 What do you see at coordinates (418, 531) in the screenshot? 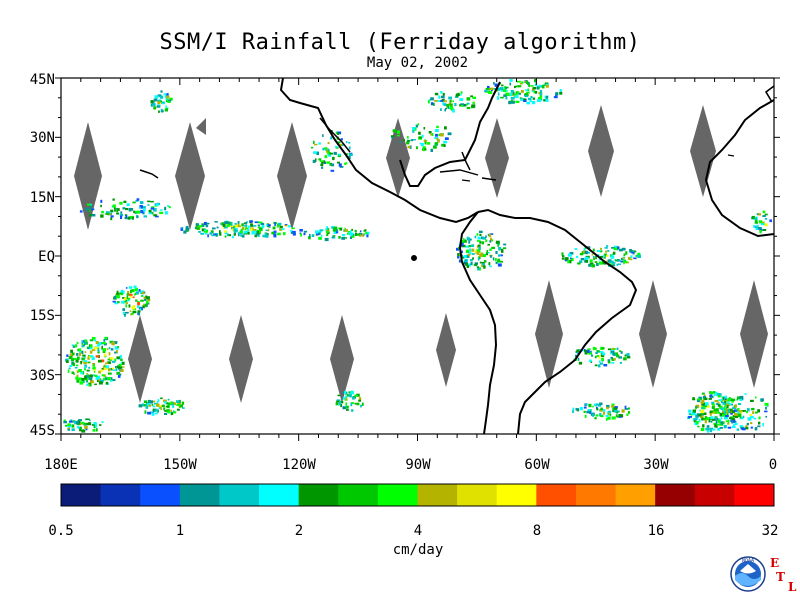
I see `colorbar-tick-label: 4` at bounding box center [418, 531].